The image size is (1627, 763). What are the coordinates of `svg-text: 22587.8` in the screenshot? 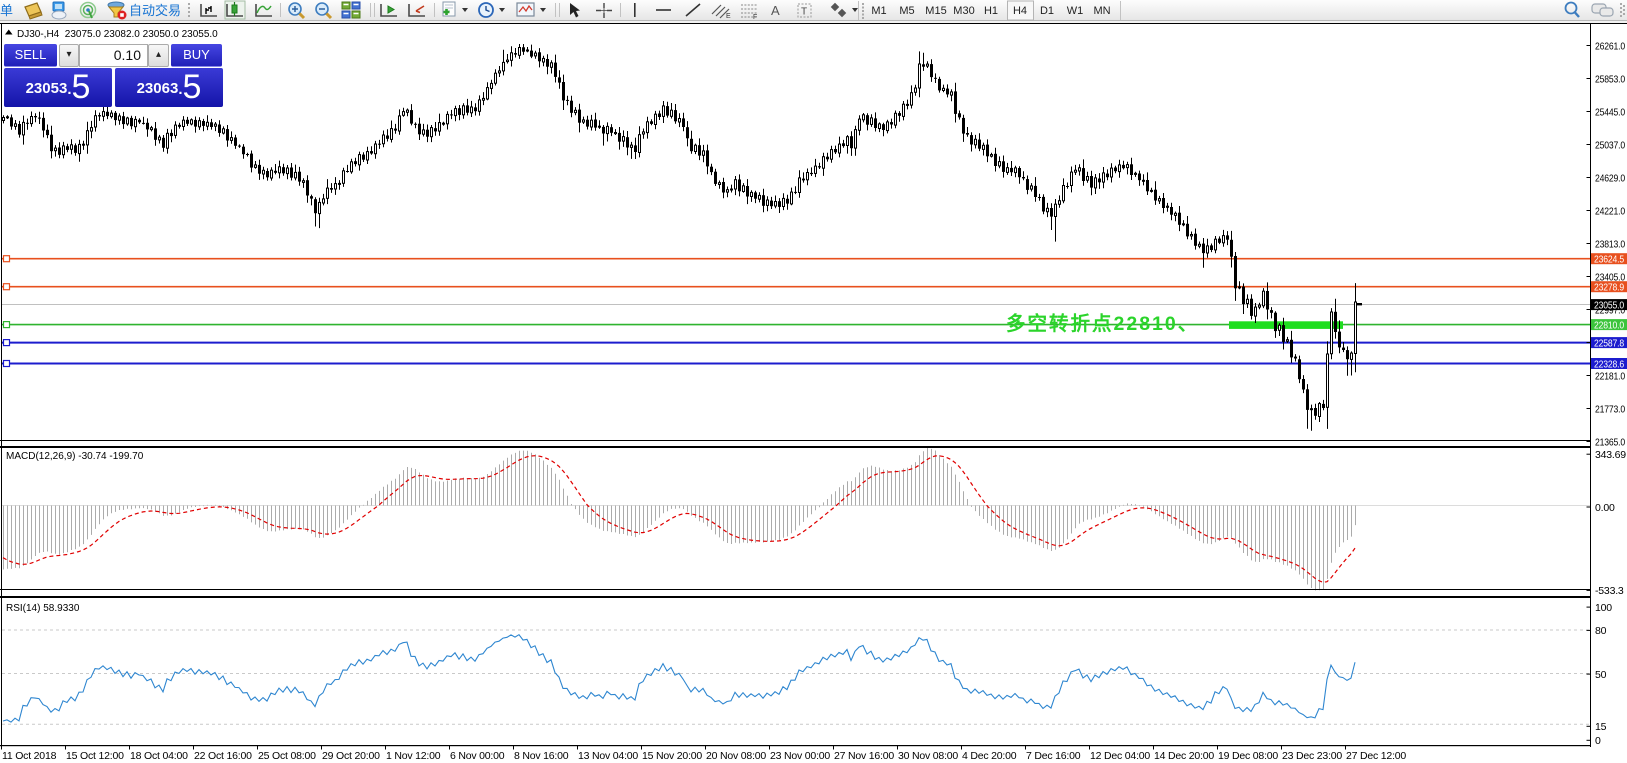 It's located at (1609, 343).